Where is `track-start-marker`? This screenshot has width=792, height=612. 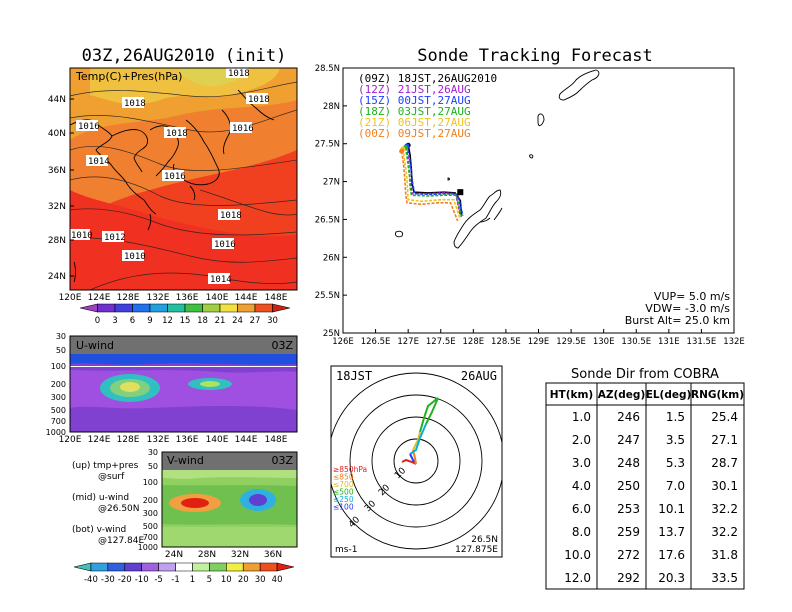 track-start-marker is located at coordinates (402, 151).